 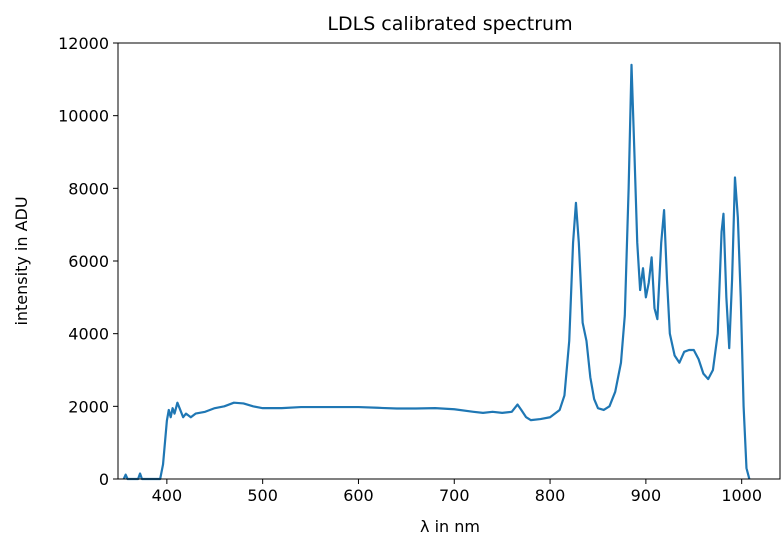 I want to click on y-tick-label: 4000, so click(x=88, y=334).